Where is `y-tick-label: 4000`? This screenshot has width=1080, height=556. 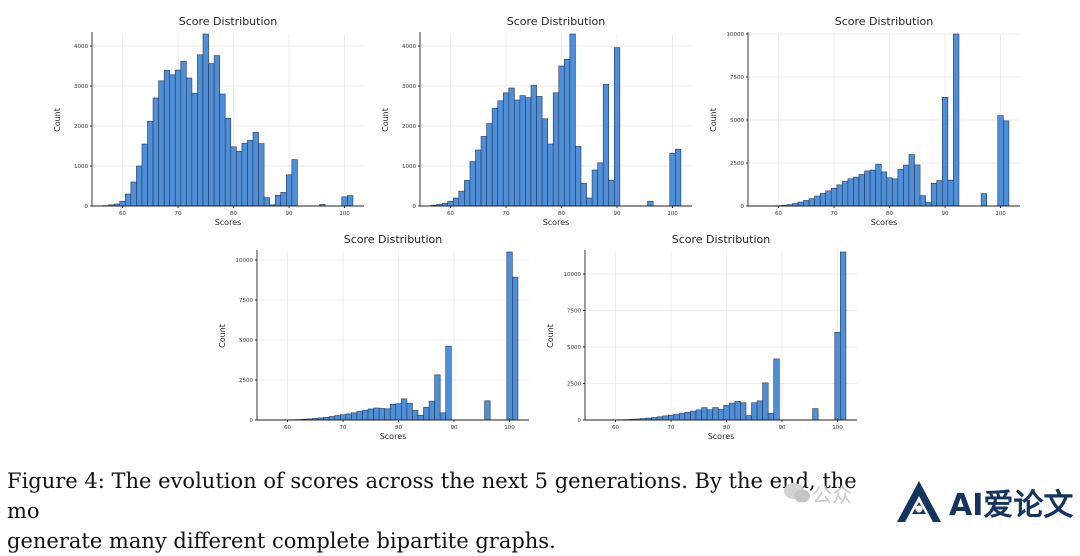 y-tick-label: 4000 is located at coordinates (81, 47).